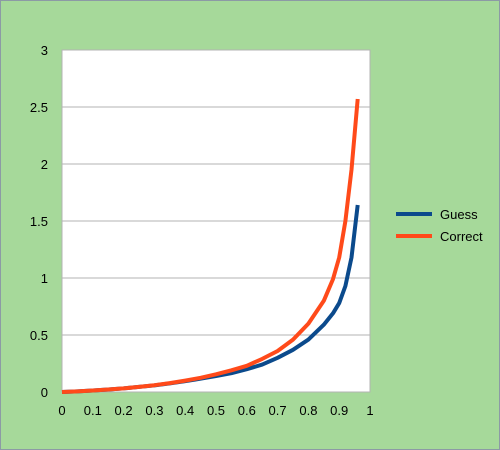 Image resolution: width=500 pixels, height=450 pixels. I want to click on legend-label-correct: Correct, so click(461, 236).